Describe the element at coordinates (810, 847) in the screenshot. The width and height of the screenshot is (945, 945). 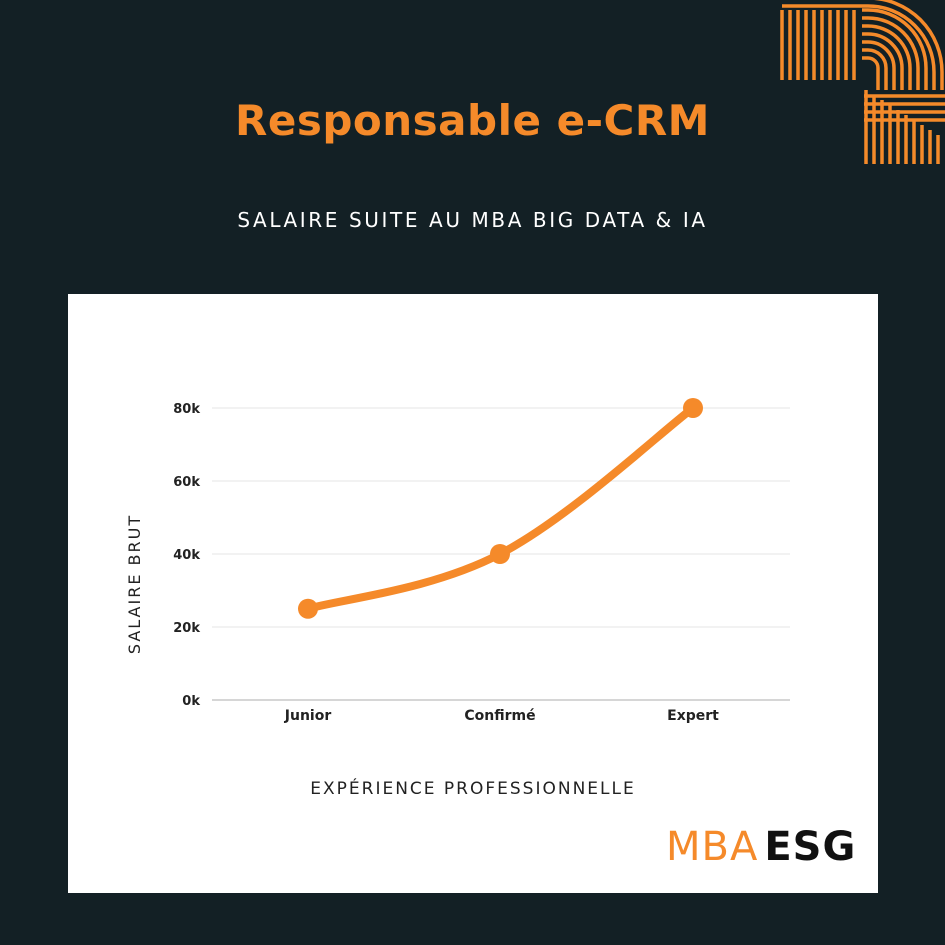
I see `logo-esg-text: ESG` at that location.